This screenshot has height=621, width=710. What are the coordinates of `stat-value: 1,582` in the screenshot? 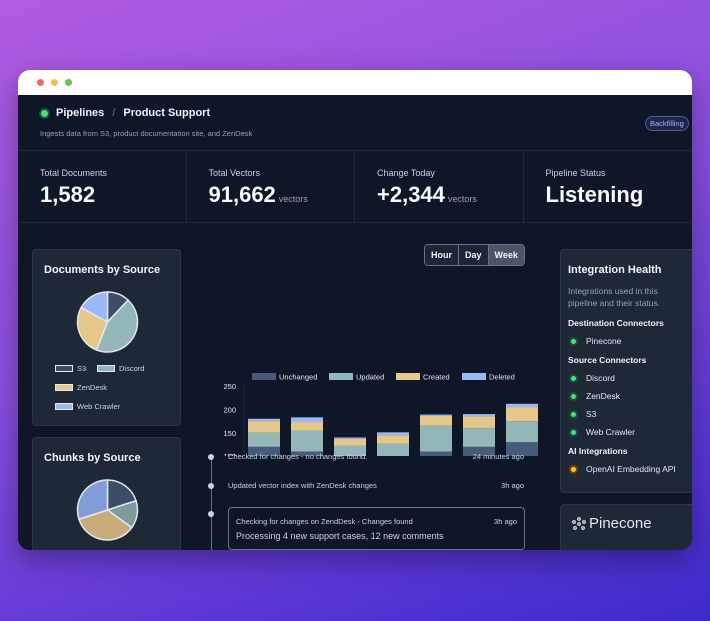 It's located at (68, 194).